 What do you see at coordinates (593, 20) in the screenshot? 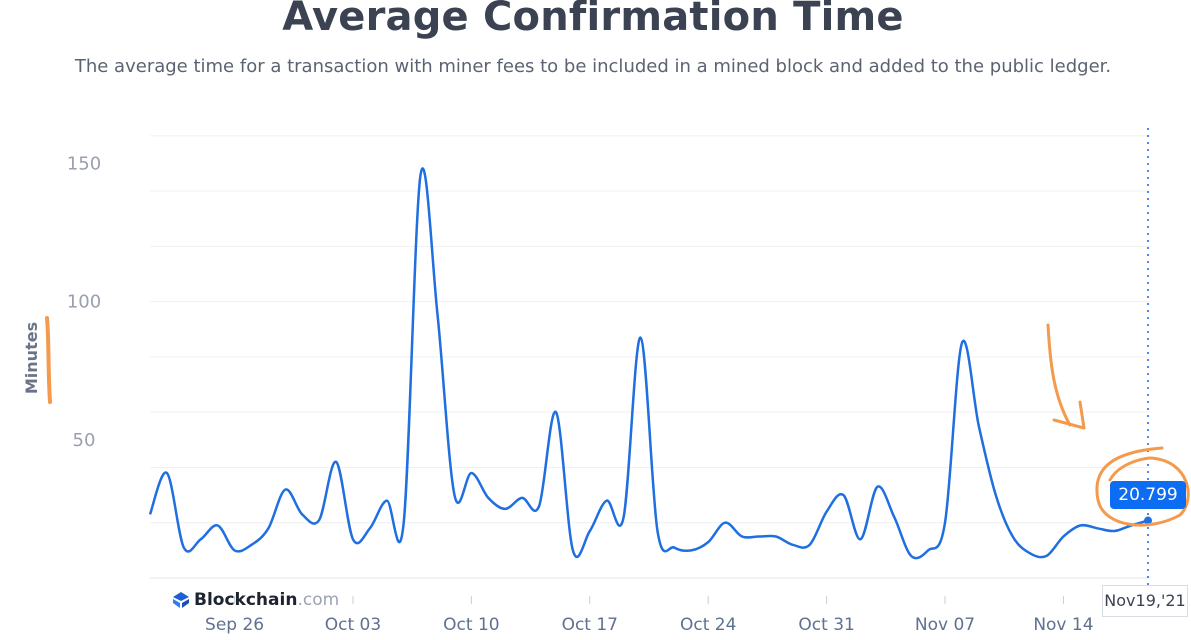
I see `chart-title: Average Confirmation Time` at bounding box center [593, 20].